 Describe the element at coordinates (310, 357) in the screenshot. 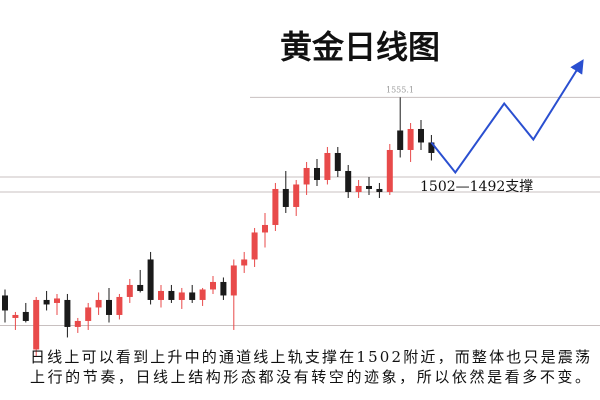

I see `caption-line: 日线上可以看到上升中的通道线上轨支撑在1502附近，而整体也只是震荡` at that location.